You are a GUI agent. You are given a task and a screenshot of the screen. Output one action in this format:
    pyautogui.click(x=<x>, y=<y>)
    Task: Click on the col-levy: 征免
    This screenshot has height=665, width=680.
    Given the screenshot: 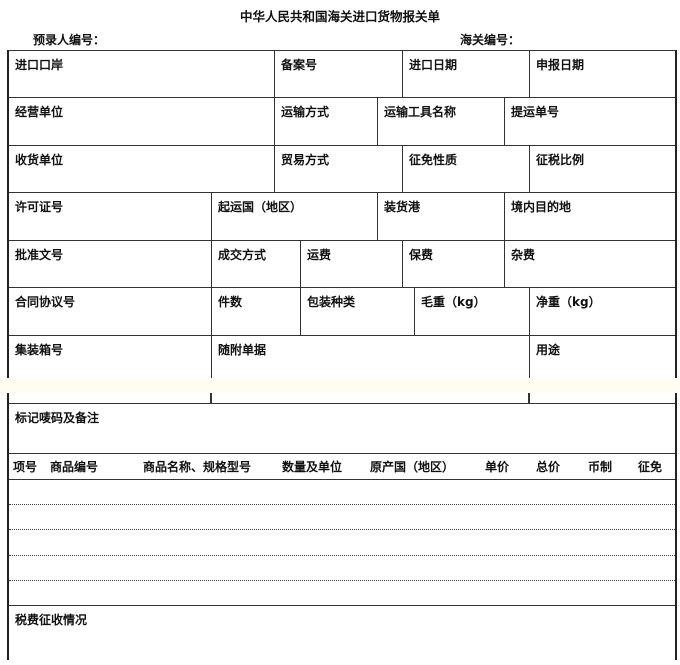 What is the action you would take?
    pyautogui.click(x=650, y=467)
    